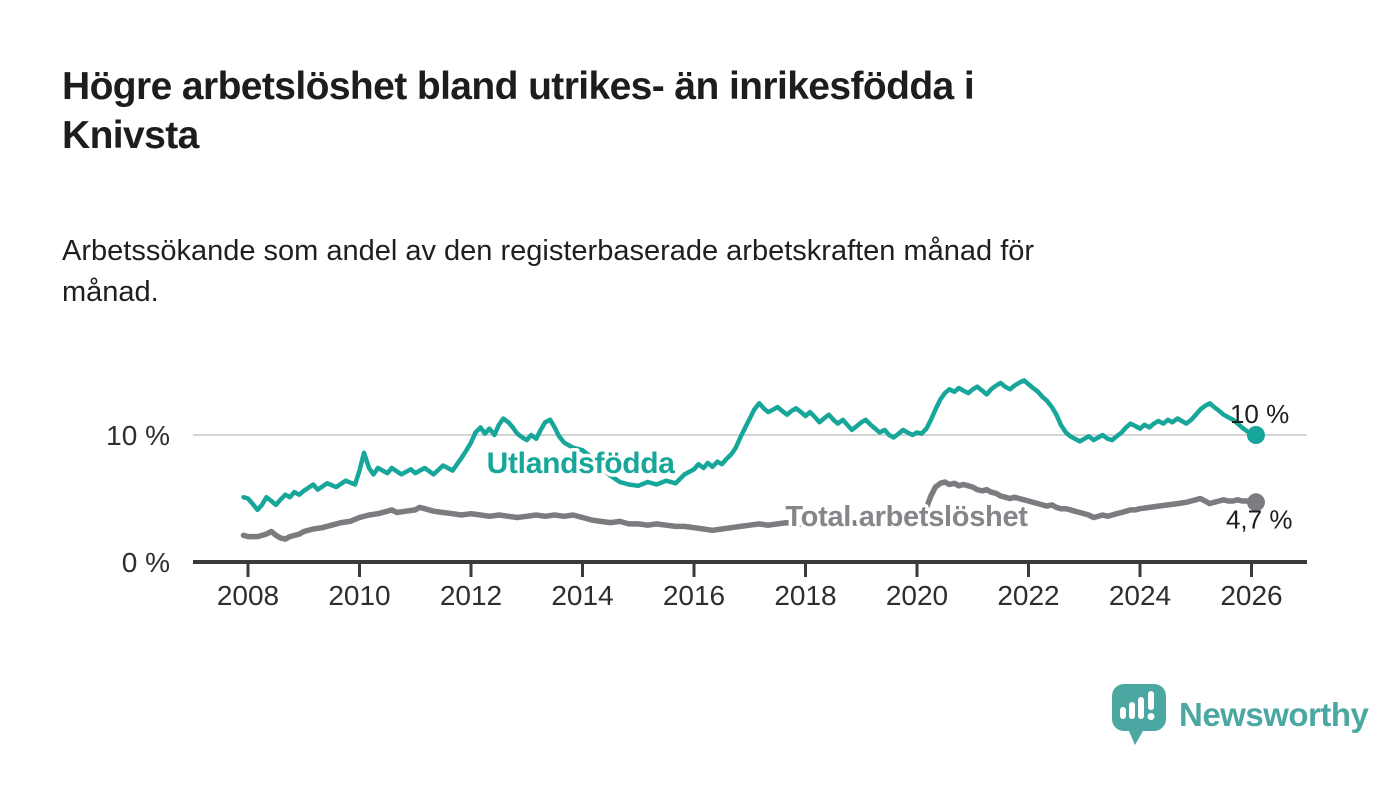 This screenshot has width=1400, height=794. Describe the element at coordinates (906, 517) in the screenshot. I see `series-label: Total arbetslöshet` at that location.